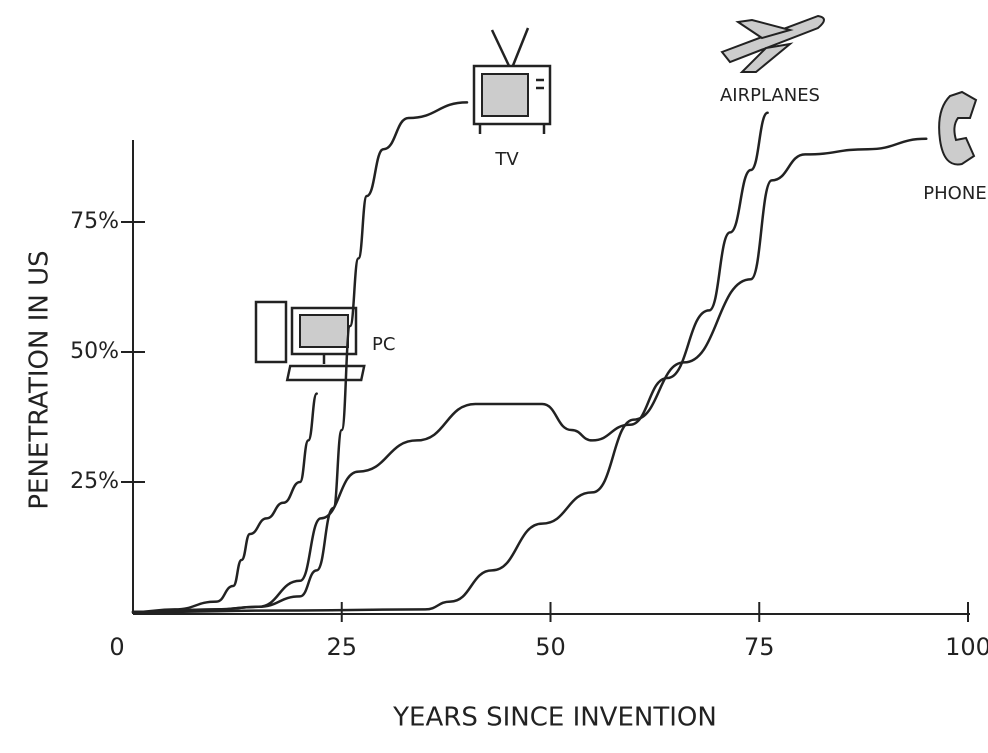 This screenshot has width=988, height=753. What do you see at coordinates (40, 379) in the screenshot?
I see `y-axis-title: PENETRATION IN US` at bounding box center [40, 379].